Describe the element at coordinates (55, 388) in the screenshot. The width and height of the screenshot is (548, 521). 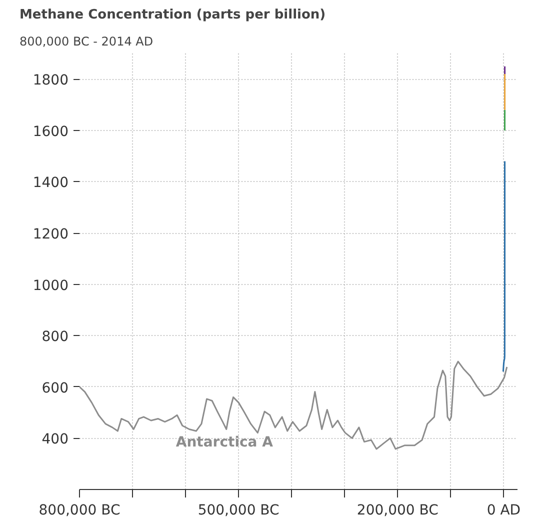
I see `y-tick-label: 600` at that location.